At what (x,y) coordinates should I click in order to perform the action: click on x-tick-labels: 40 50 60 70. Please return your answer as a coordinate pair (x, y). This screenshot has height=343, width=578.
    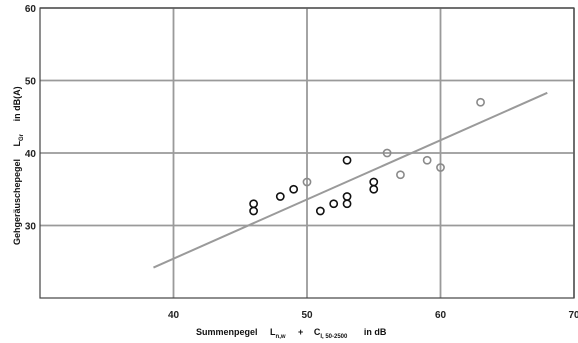
    Looking at the image, I should click on (373, 315).